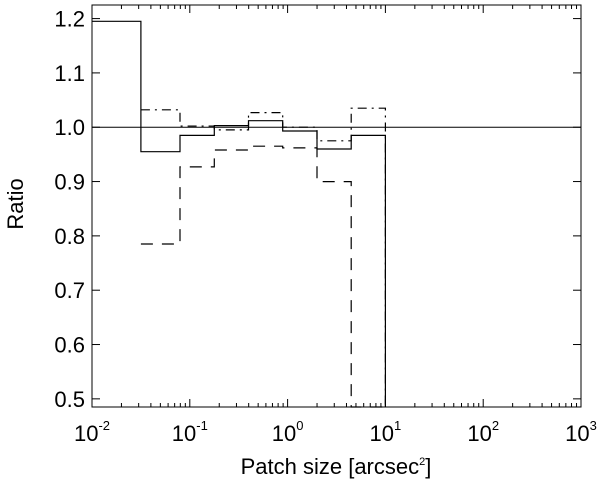 The width and height of the screenshot is (600, 482). I want to click on x-axis-label-sup: 2, so click(422, 462).